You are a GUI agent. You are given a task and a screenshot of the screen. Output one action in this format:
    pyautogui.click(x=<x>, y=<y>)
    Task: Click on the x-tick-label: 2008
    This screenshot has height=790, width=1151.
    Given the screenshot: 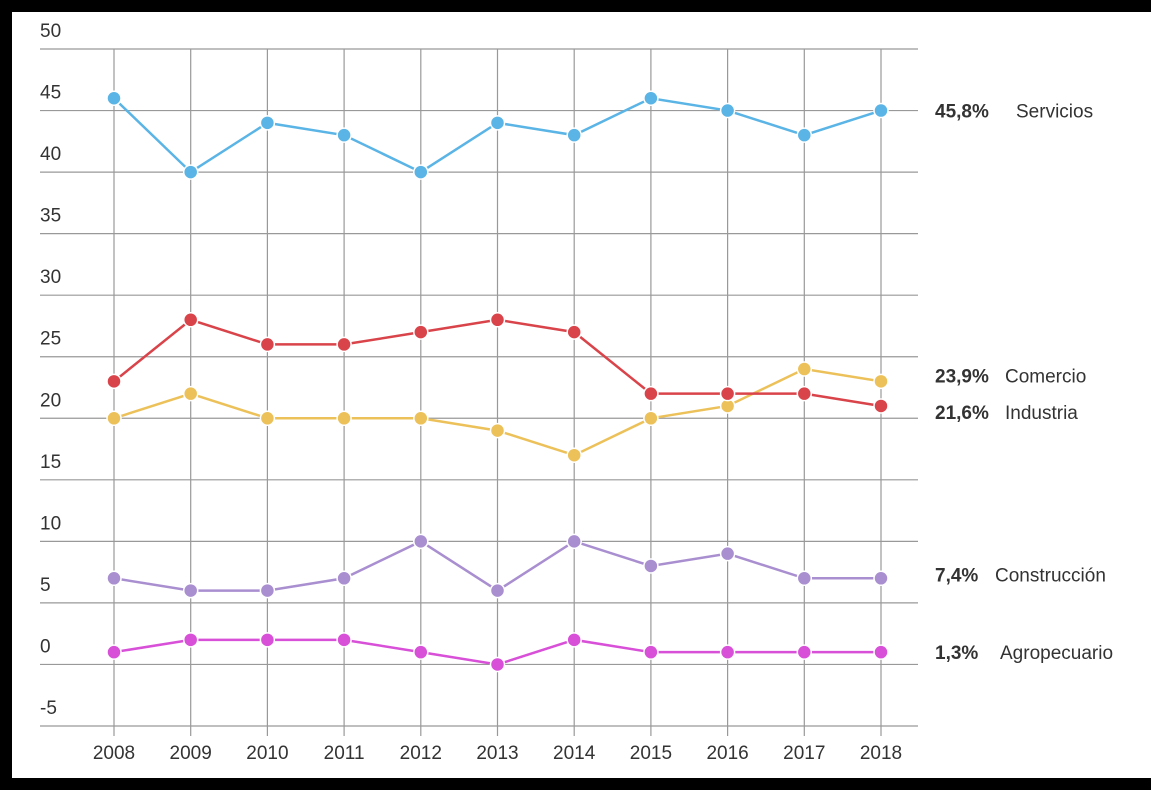 What is the action you would take?
    pyautogui.click(x=114, y=753)
    